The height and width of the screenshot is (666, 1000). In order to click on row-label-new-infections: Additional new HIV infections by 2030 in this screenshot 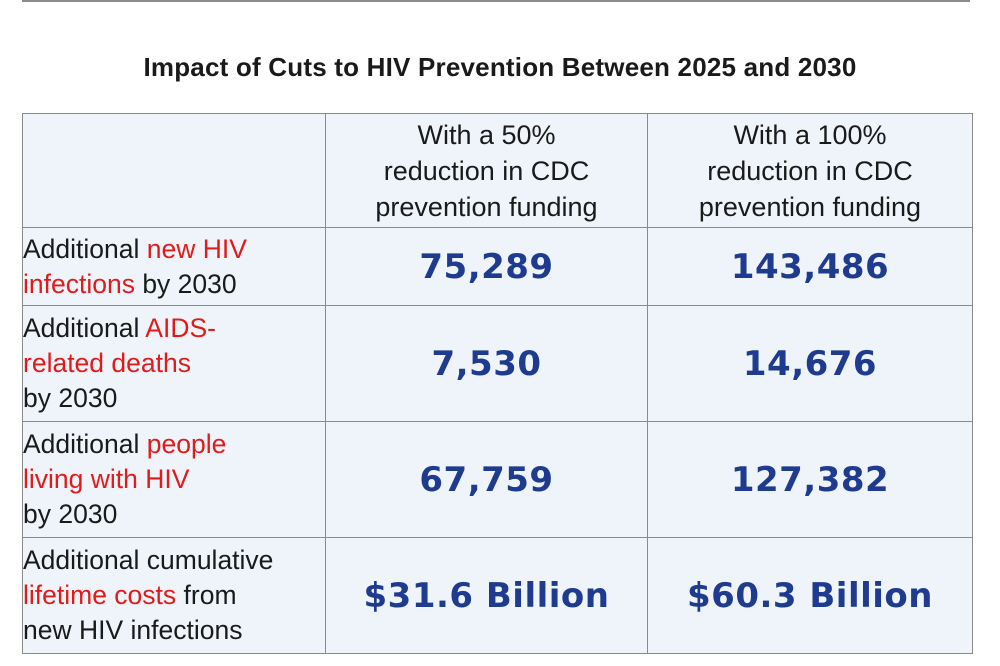, I will do `click(174, 266)`.